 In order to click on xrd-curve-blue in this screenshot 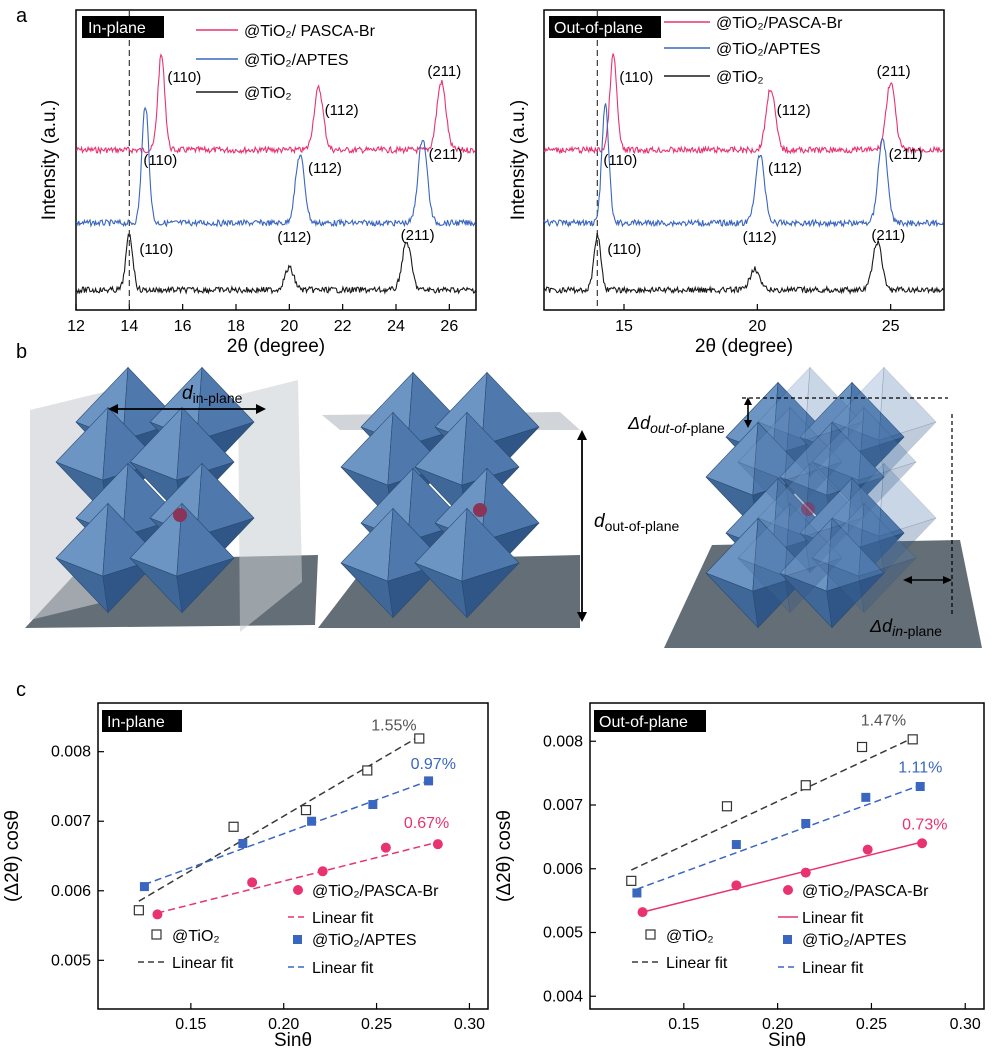, I will do `click(275, 167)`.